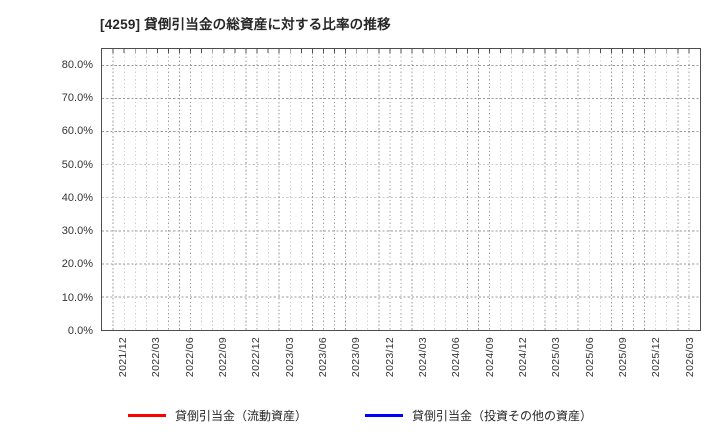 The image size is (720, 440). I want to click on x-axis-tick-label: 2025/03, so click(556, 357).